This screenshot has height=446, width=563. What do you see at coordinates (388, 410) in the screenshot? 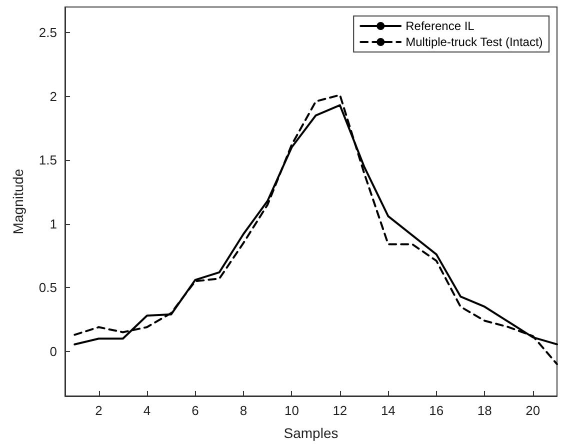
I see `x-tick-label: 14` at bounding box center [388, 410].